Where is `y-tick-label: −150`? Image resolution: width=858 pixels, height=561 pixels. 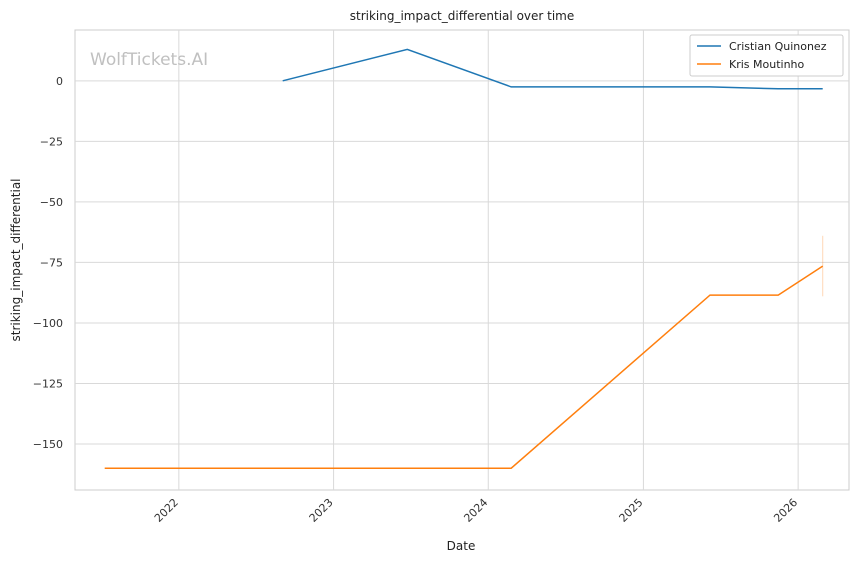 y-tick-label: −150 is located at coordinates (48, 444).